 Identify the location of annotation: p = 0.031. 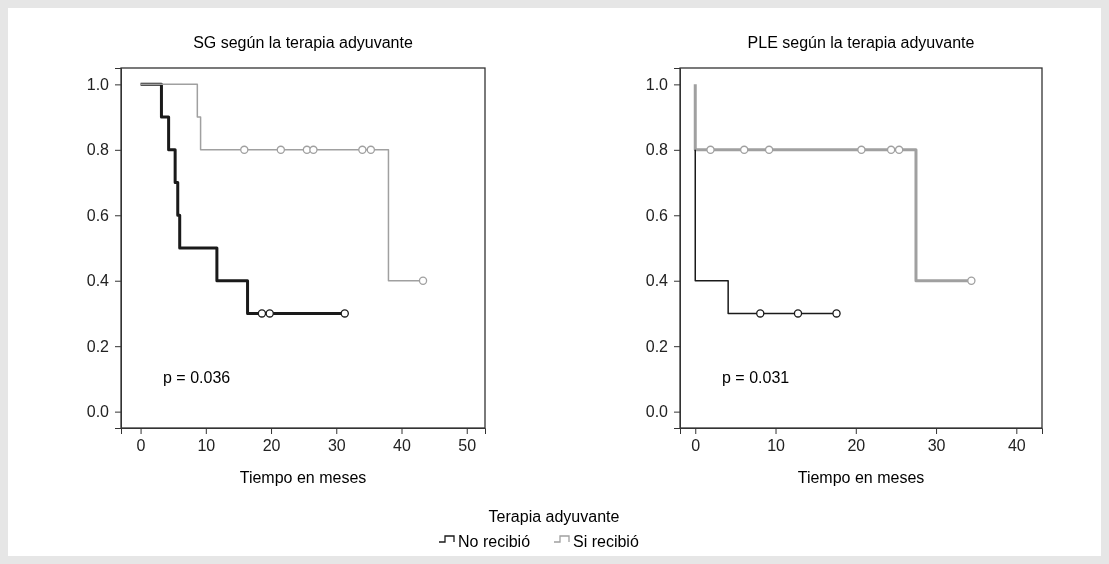
(756, 377).